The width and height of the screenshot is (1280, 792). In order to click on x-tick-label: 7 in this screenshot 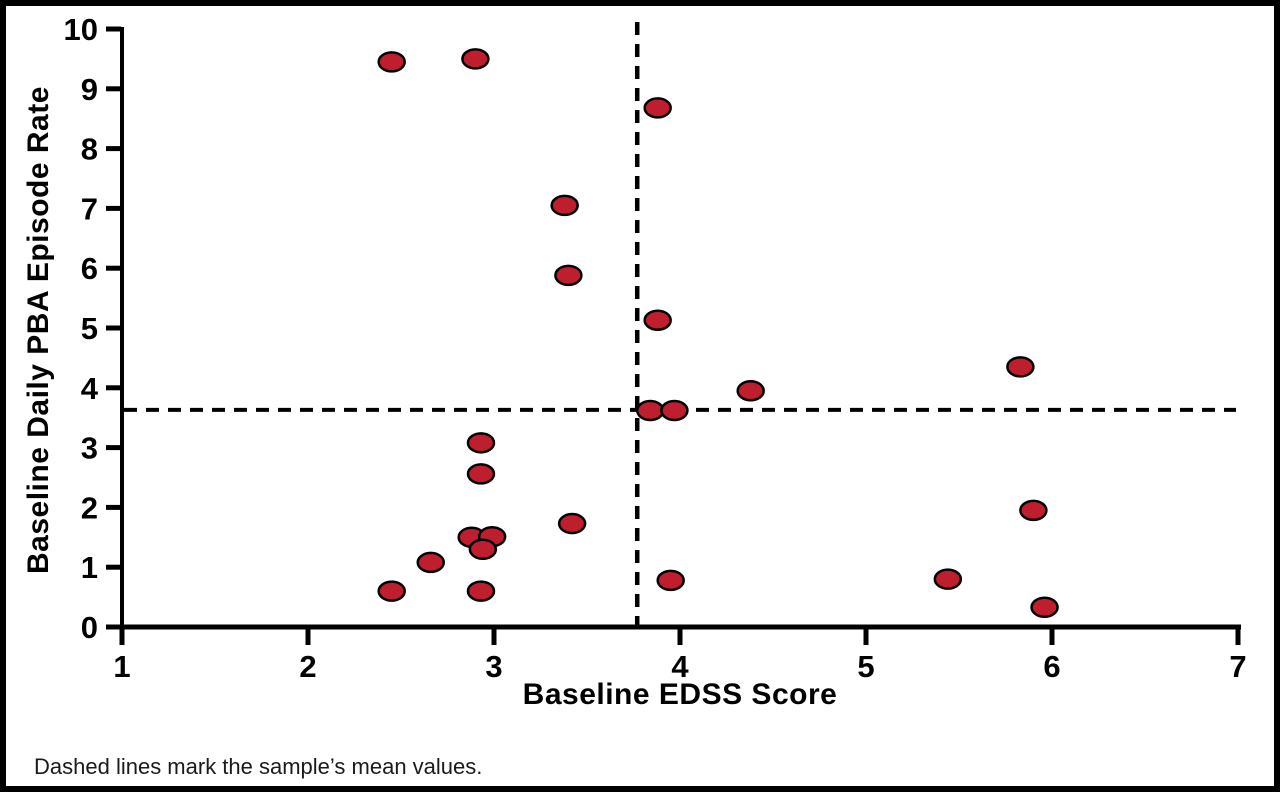, I will do `click(1237, 666)`.